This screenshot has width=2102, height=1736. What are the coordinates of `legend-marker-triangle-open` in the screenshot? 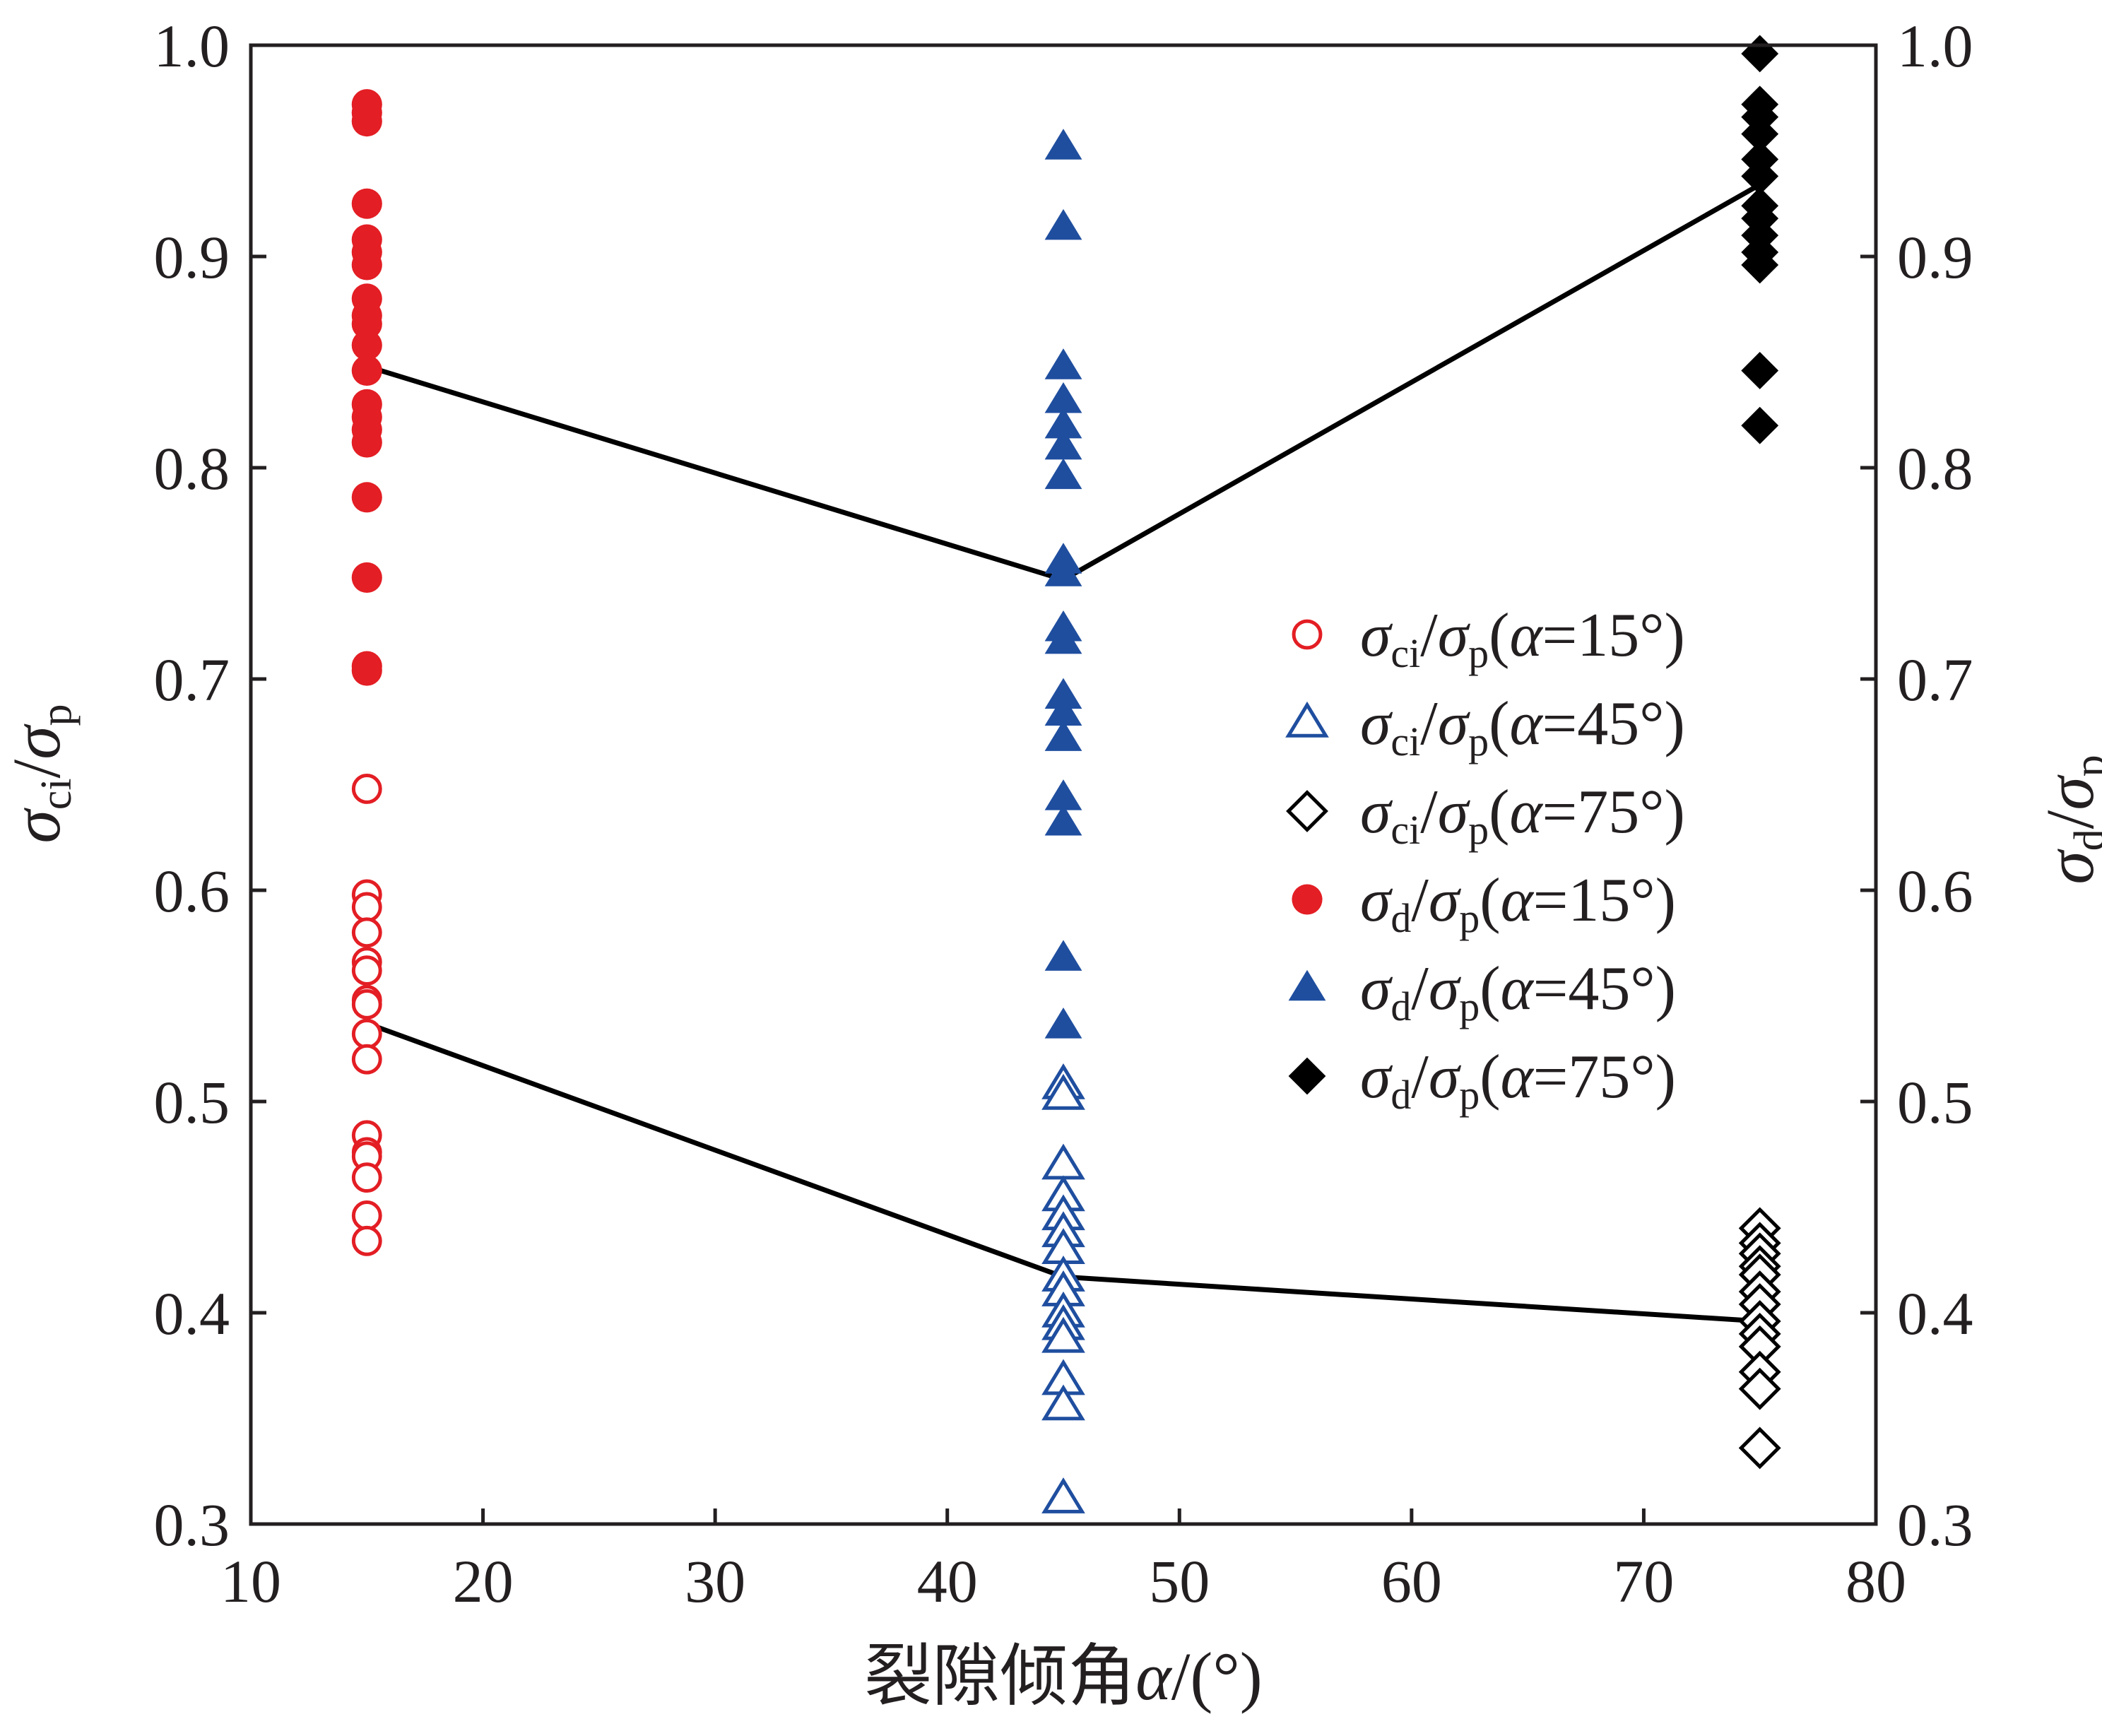 It's located at (1307, 719).